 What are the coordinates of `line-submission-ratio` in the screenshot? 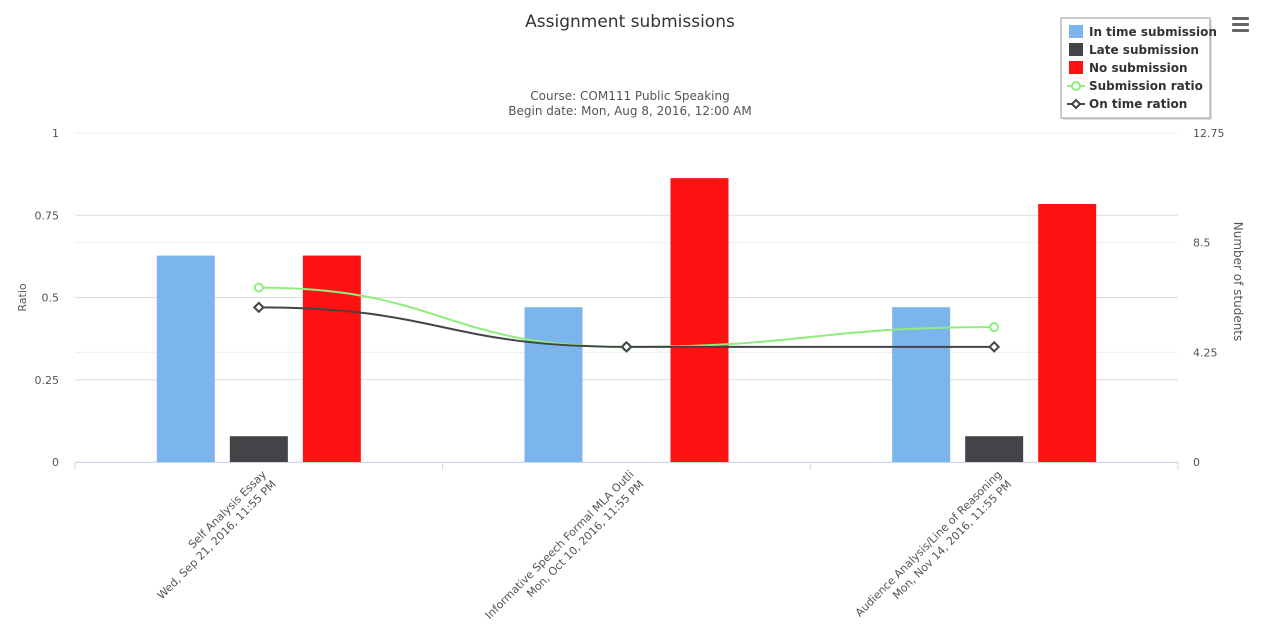 It's located at (626, 317).